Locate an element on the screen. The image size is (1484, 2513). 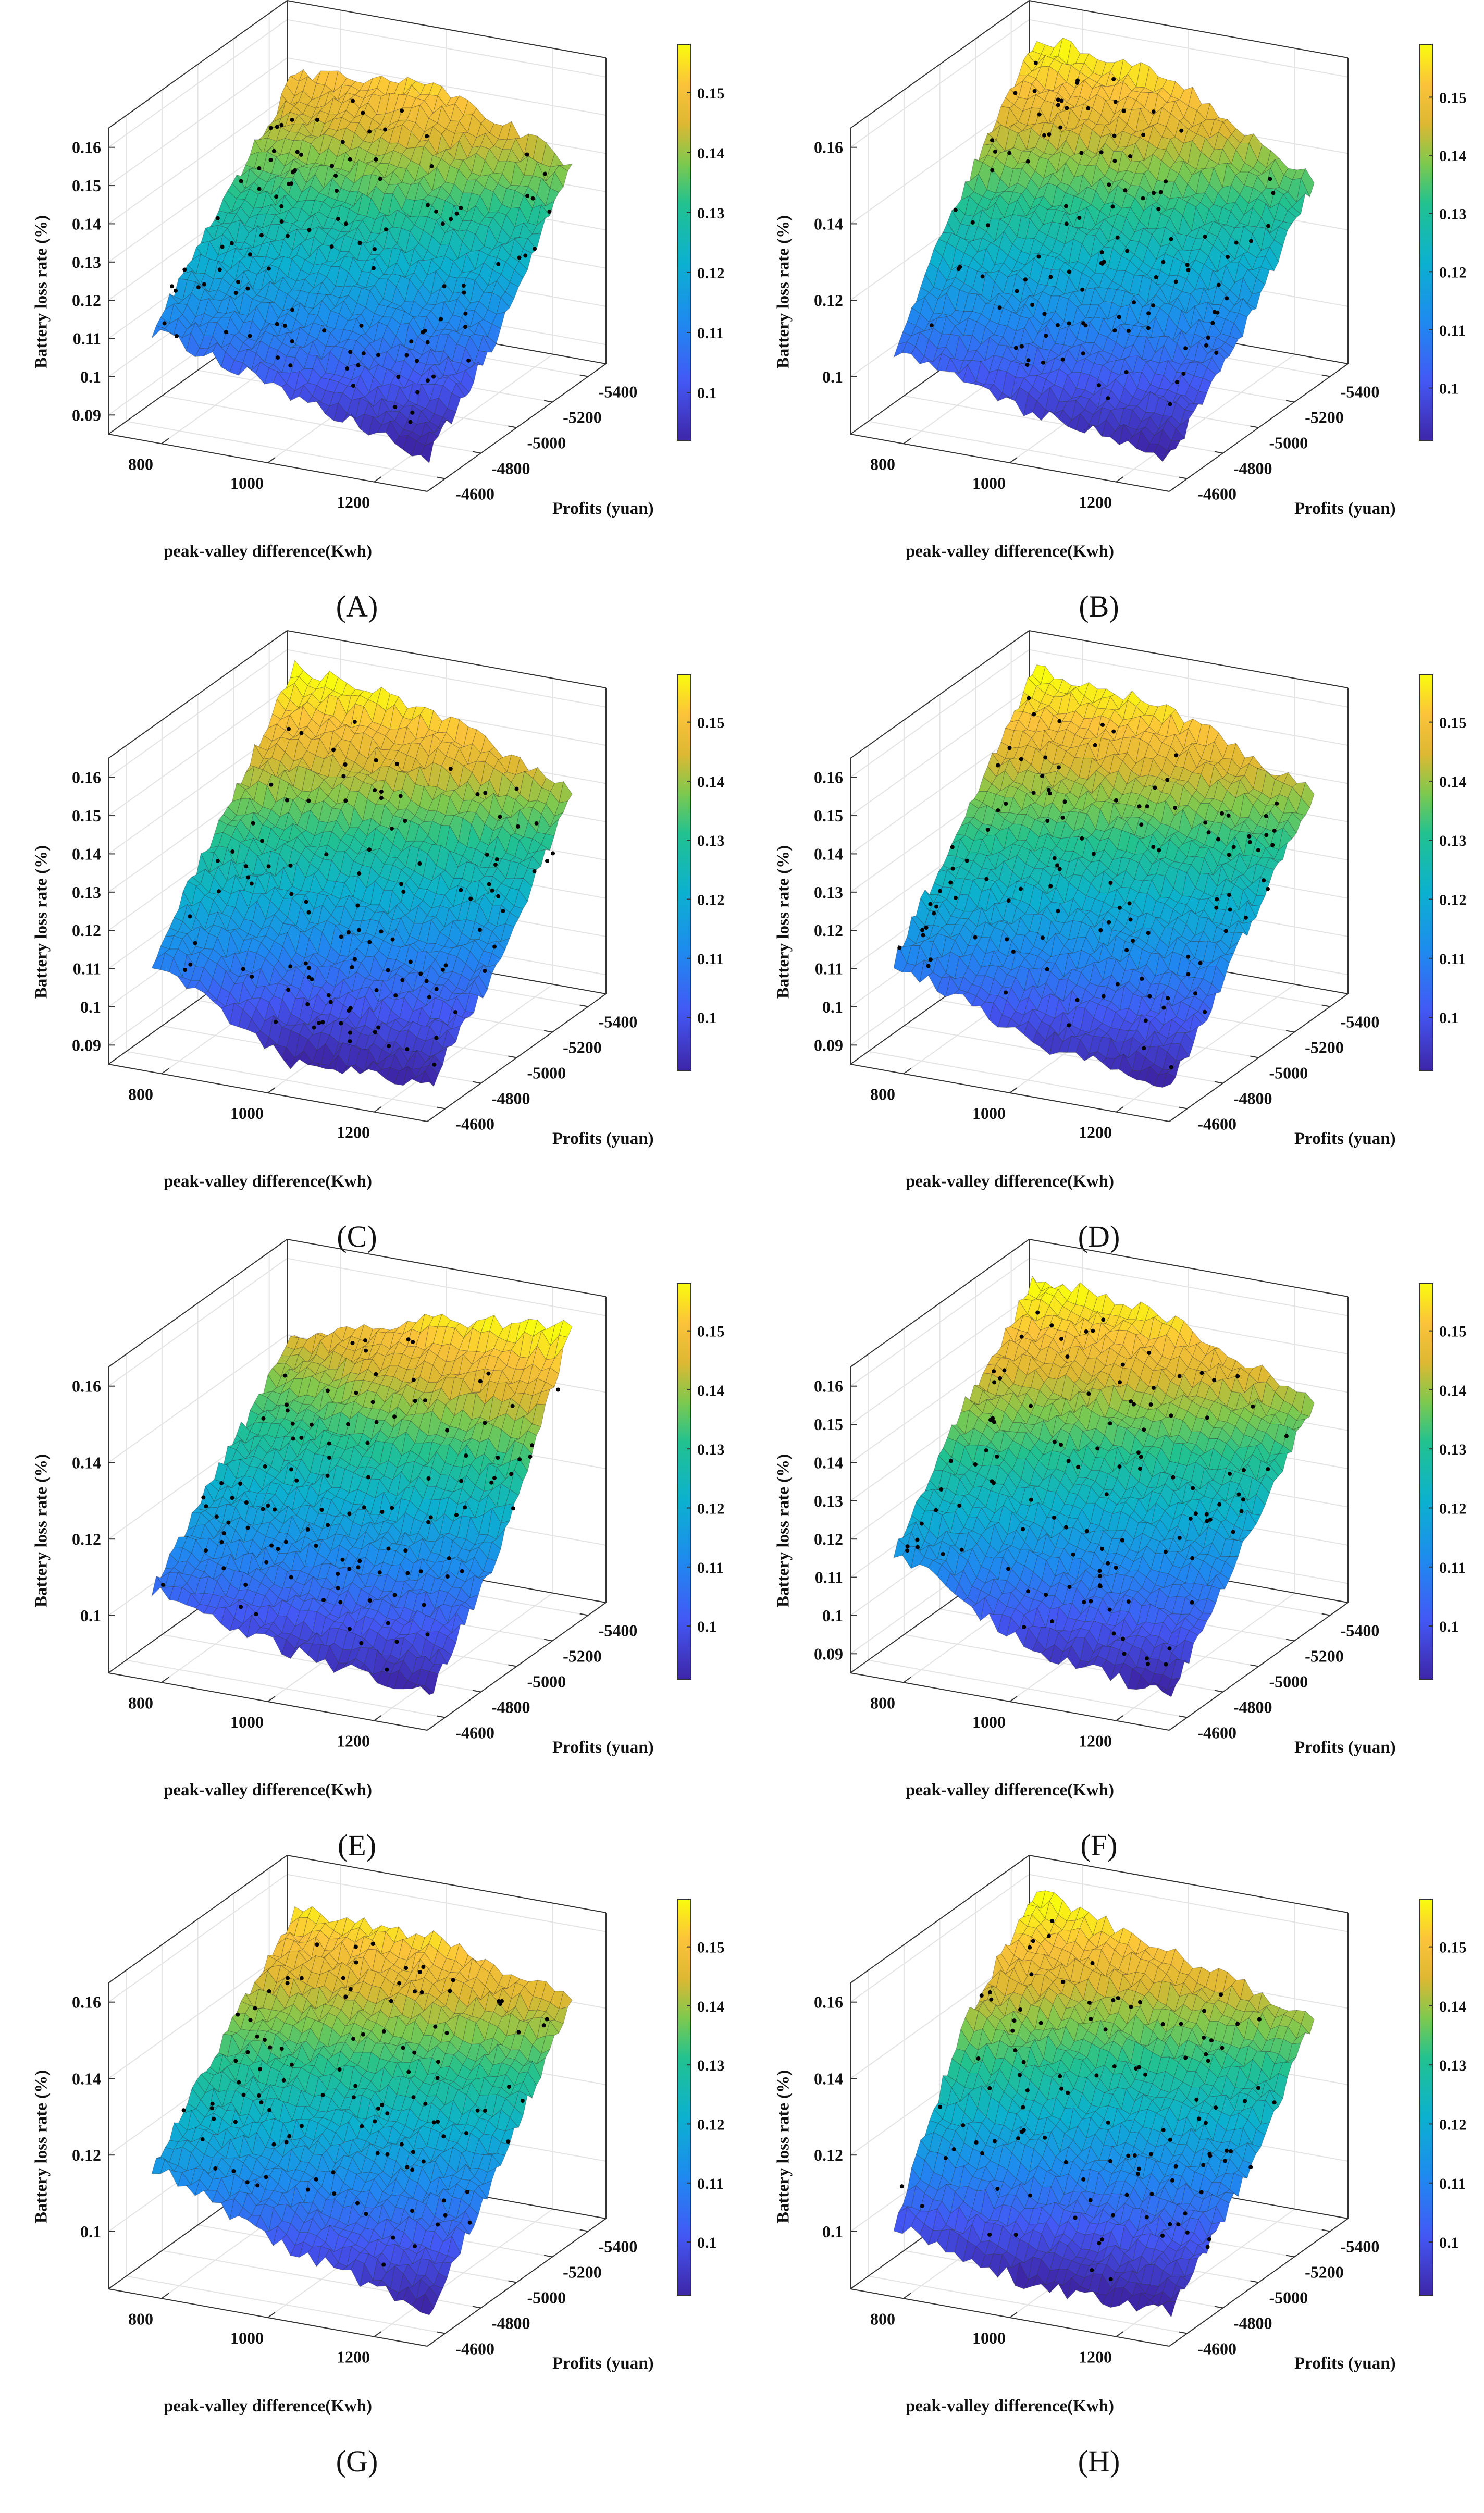
surface-mesh is located at coordinates (362, 1504).